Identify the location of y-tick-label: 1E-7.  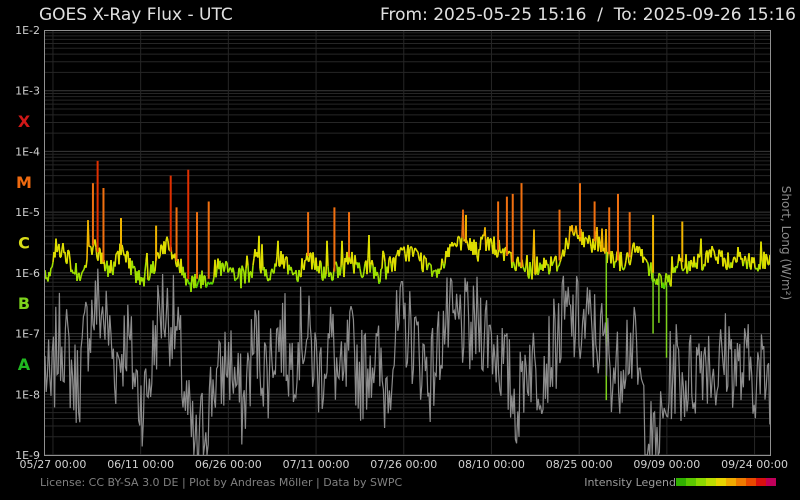
(27, 334).